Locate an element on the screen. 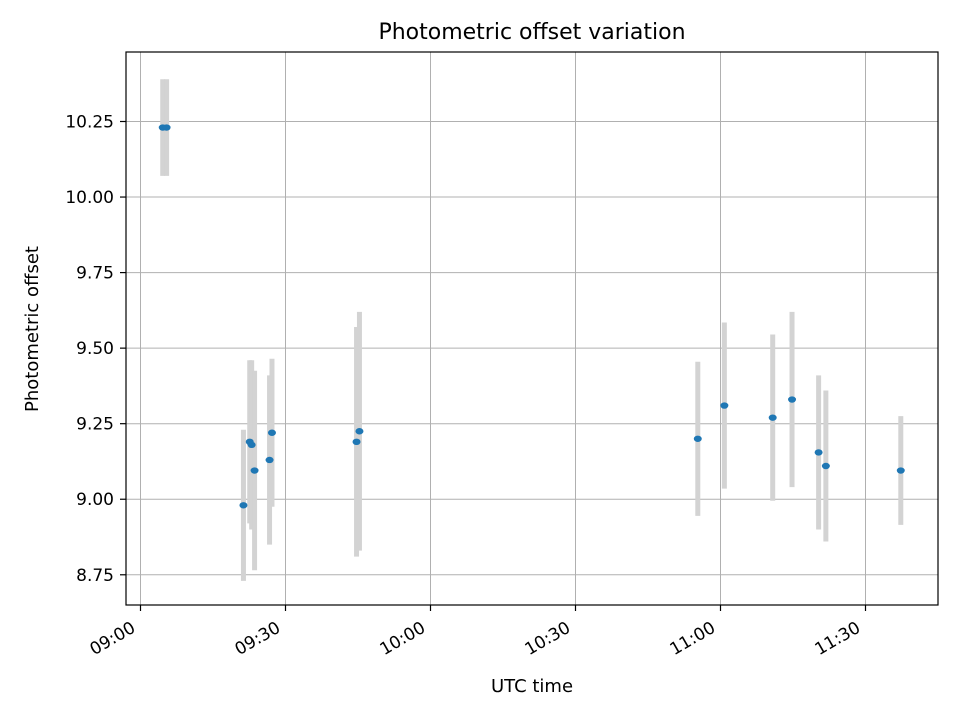 This screenshot has width=960, height=720. y-axis-ticks: 8.75 9.00 9.25 9.50 9.75 10.00 10.25 is located at coordinates (95, 349).